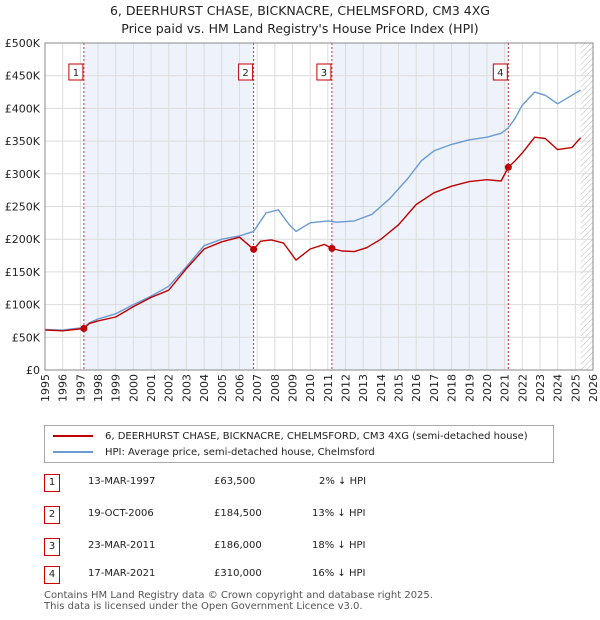  I want to click on y-tick-label: £500K, so click(23, 43).